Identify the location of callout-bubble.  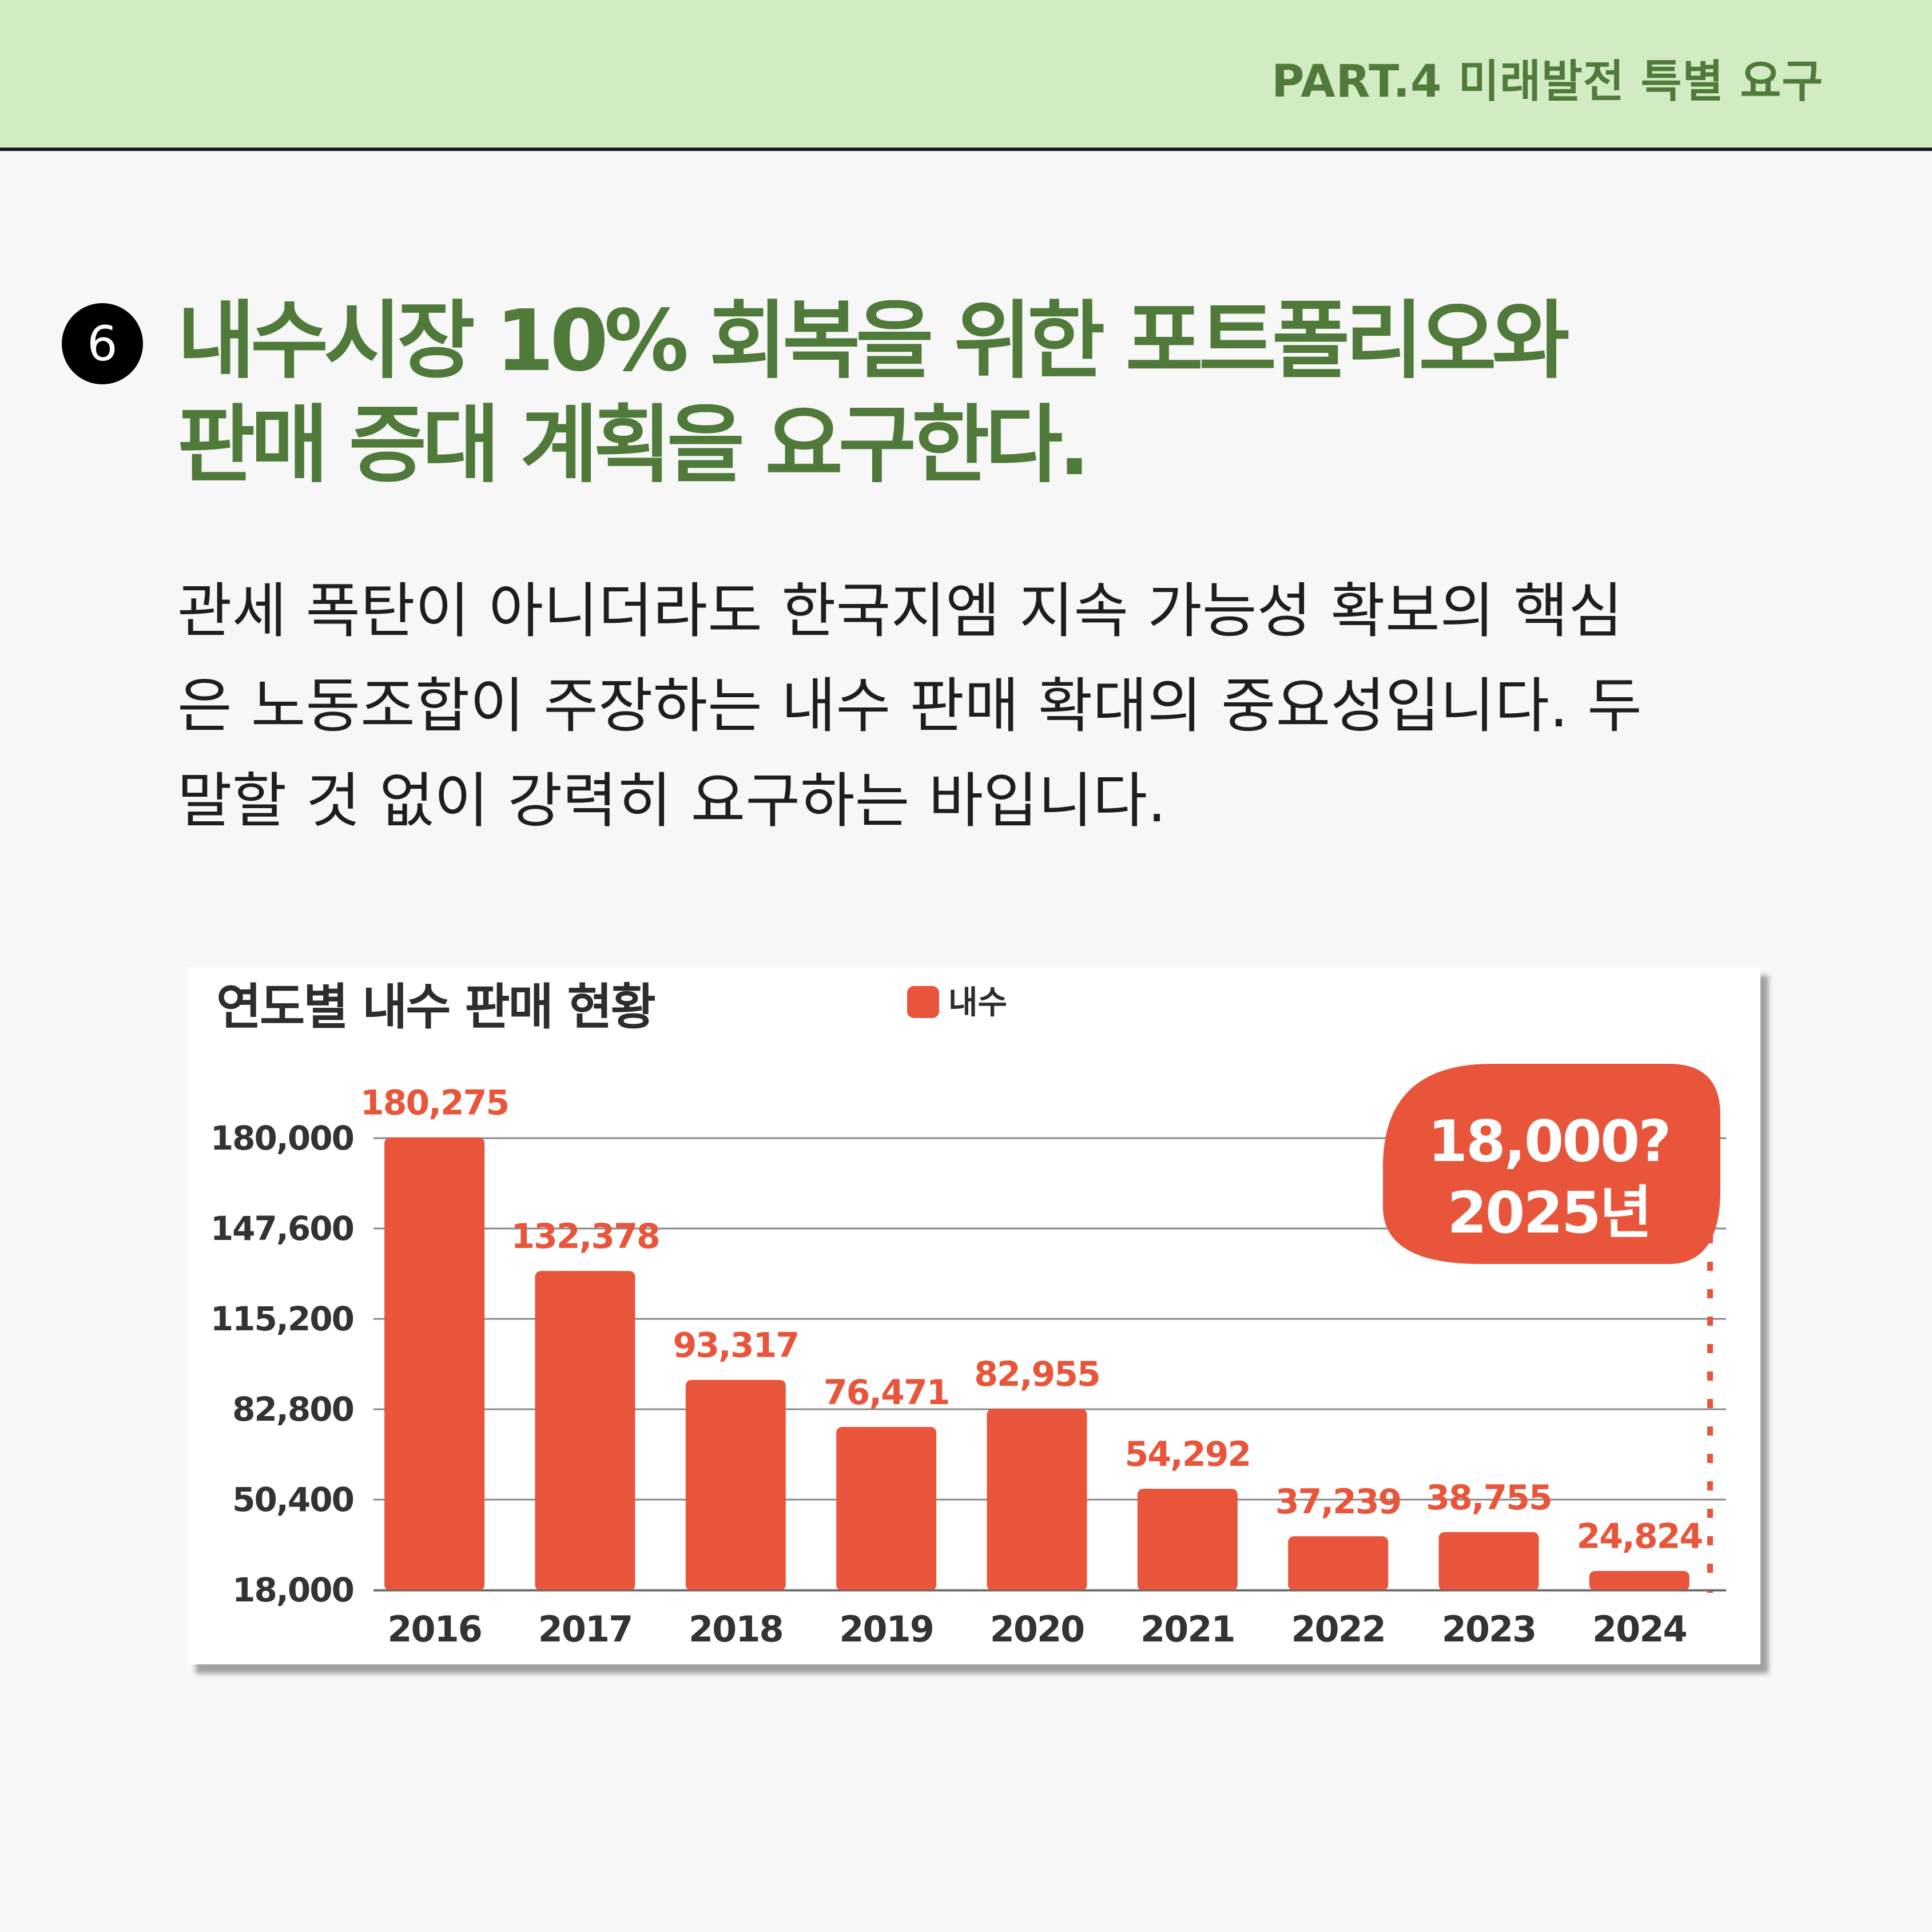
(1551, 1164).